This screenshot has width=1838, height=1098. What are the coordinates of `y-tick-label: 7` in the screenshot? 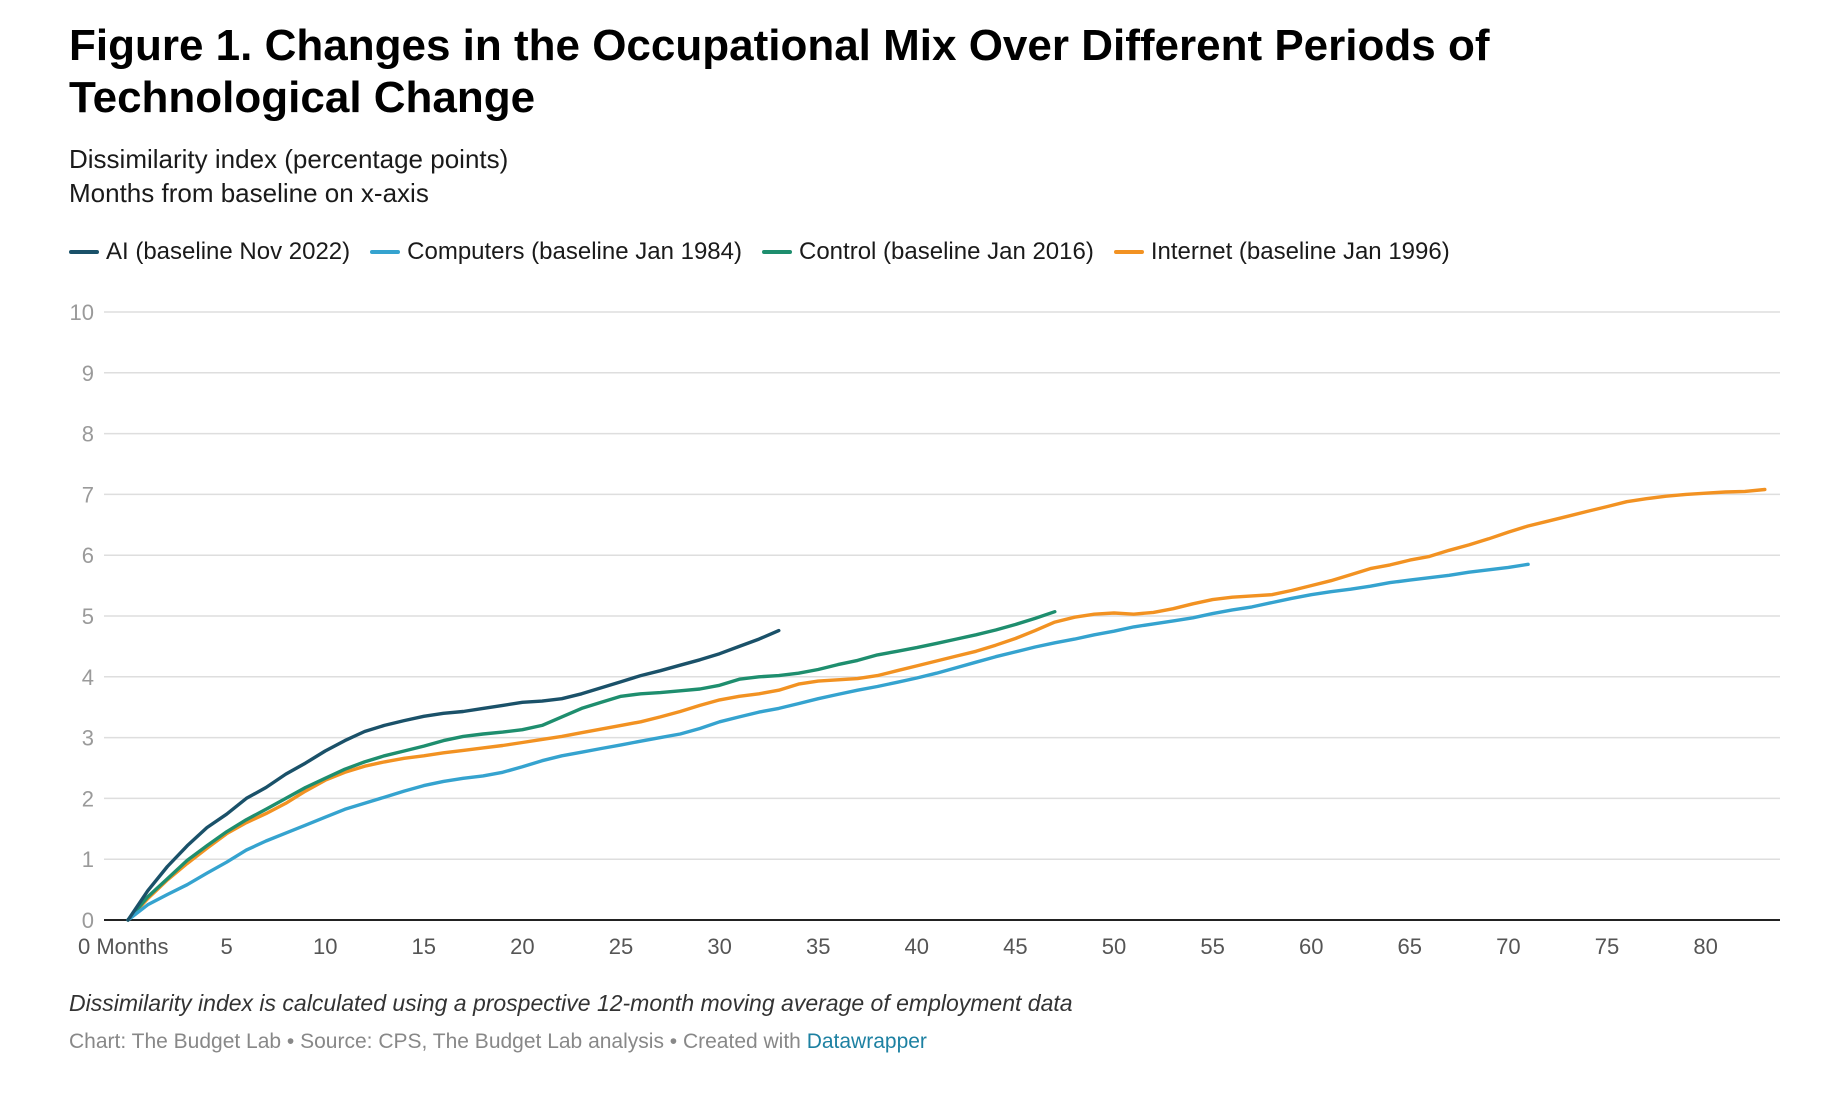 It's located at (88, 494).